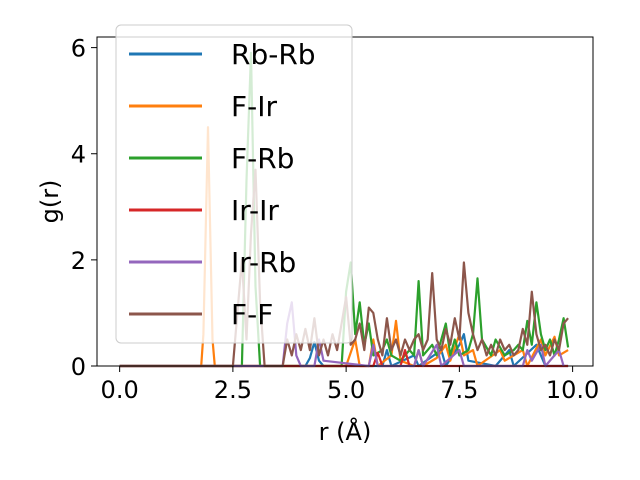 Image resolution: width=640 pixels, height=480 pixels. What do you see at coordinates (78, 49) in the screenshot?
I see `y-tick-label: 6` at bounding box center [78, 49].